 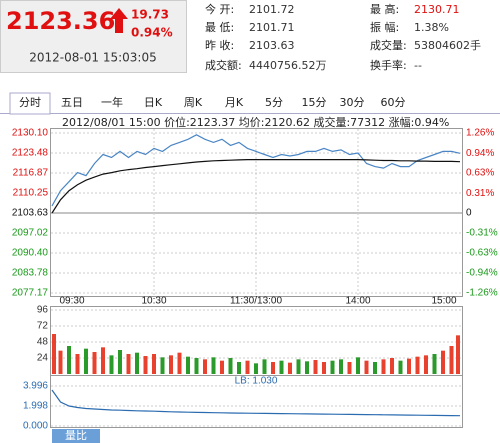 I want to click on stat-value: 53804602手, so click(x=447, y=45).